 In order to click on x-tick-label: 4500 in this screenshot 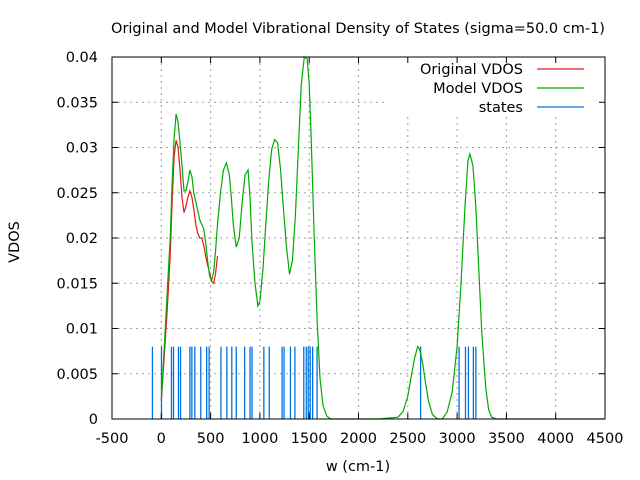, I will do `click(605, 439)`.